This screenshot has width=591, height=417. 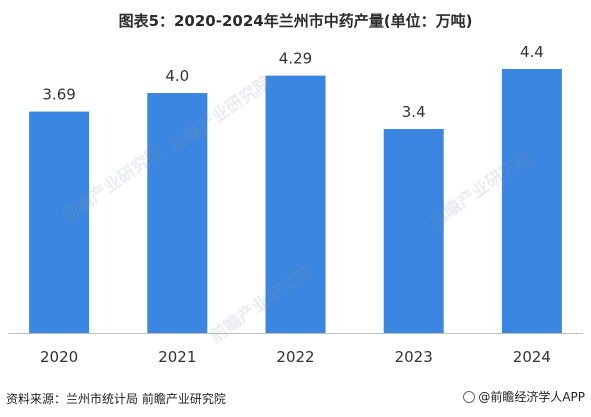 What do you see at coordinates (295, 357) in the screenshot?
I see `x-tick-label-2022: 2022` at bounding box center [295, 357].